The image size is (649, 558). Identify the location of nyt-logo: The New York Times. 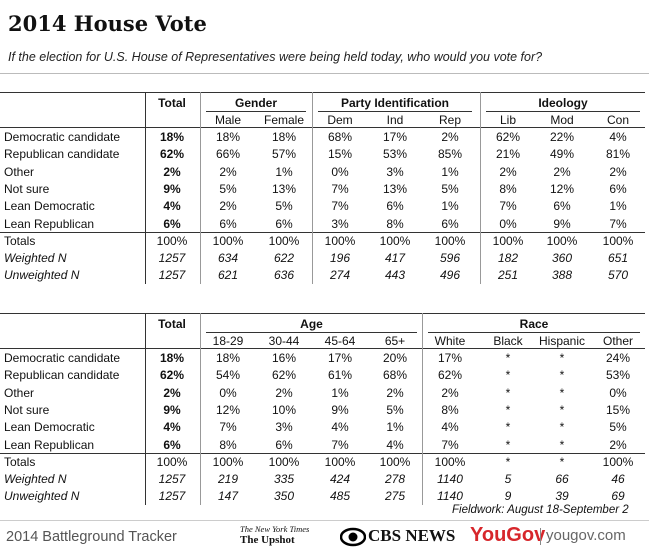
(275, 529).